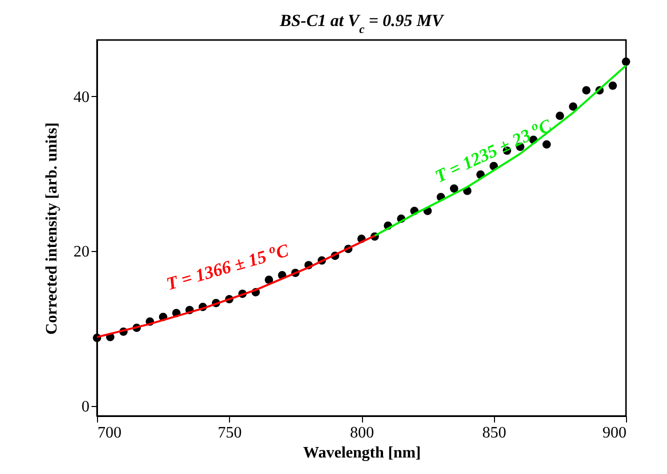 This screenshot has width=667, height=474. What do you see at coordinates (86, 407) in the screenshot?
I see `y-tick-label: 0` at bounding box center [86, 407].